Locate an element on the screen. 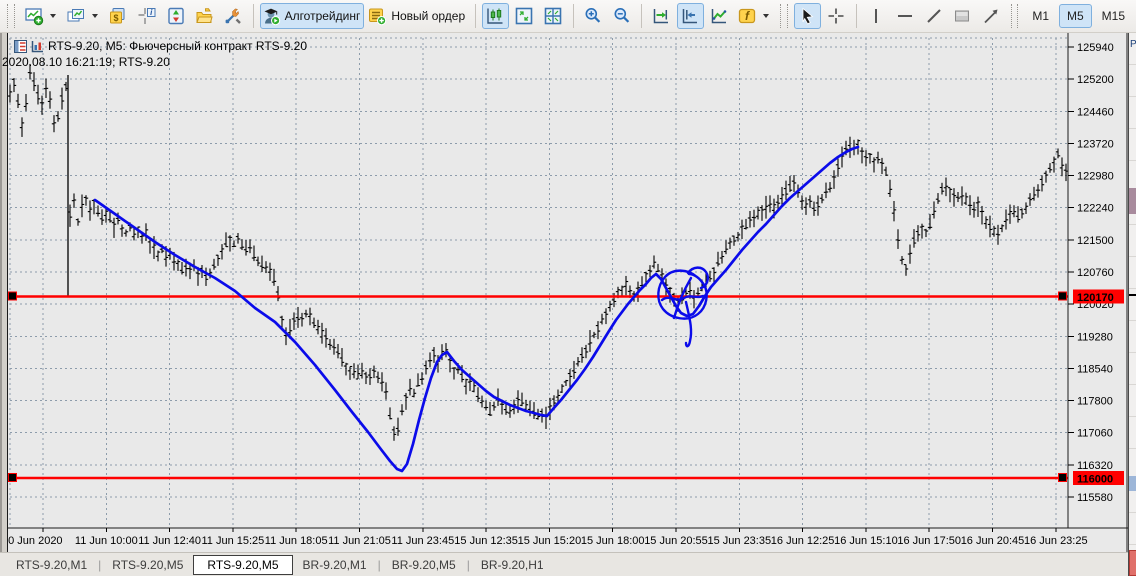  market-watch-button: $ is located at coordinates (118, 16).